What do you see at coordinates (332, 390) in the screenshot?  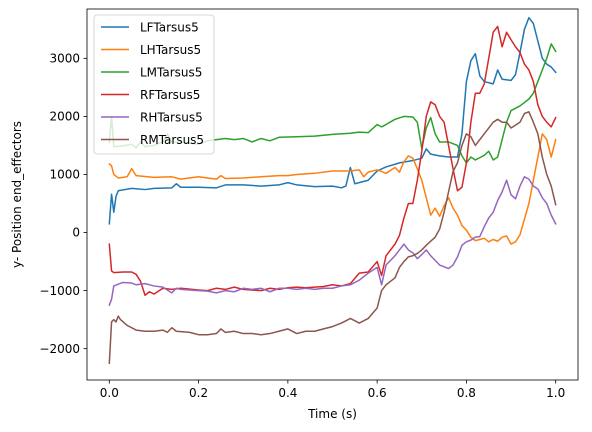 I see `x-axis-ticks: 0.0 0.2 0.4 0.6 0.8 1.0` at bounding box center [332, 390].